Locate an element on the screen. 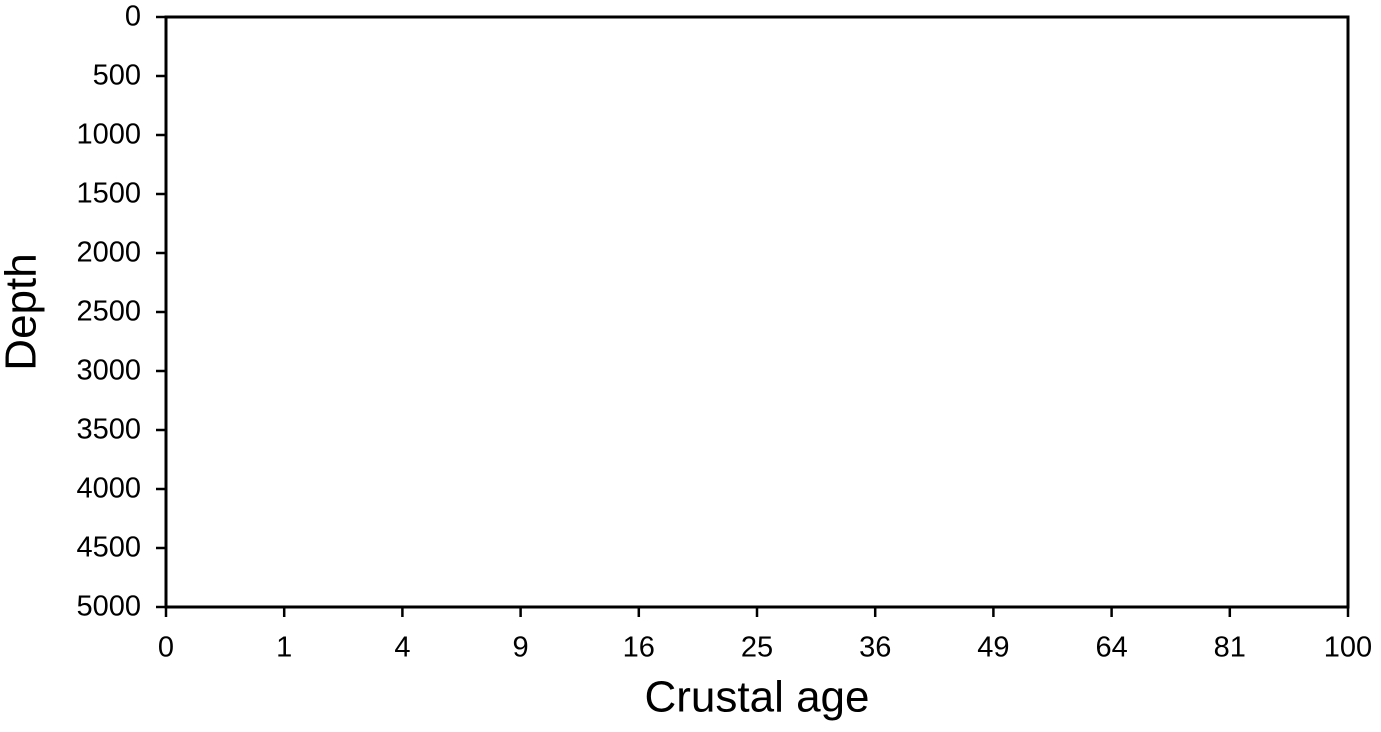 This screenshot has height=732, width=1381. x-tick-label: 100 is located at coordinates (1348, 648).